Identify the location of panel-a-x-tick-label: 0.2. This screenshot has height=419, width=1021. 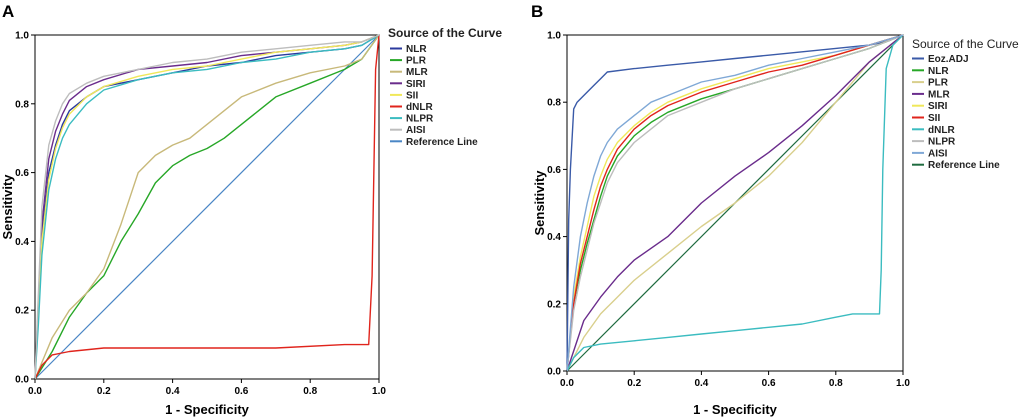
(104, 391).